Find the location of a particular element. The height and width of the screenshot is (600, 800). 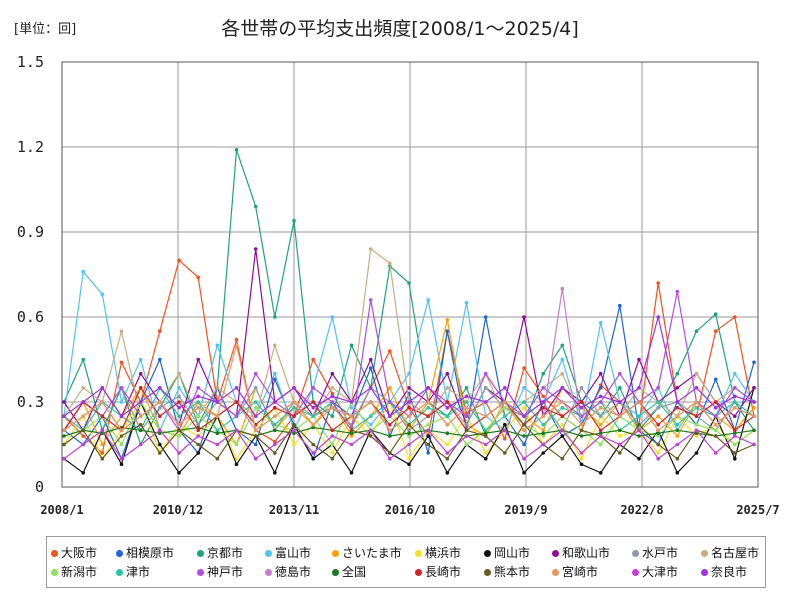

legend-item: 大阪市 is located at coordinates (74, 552).